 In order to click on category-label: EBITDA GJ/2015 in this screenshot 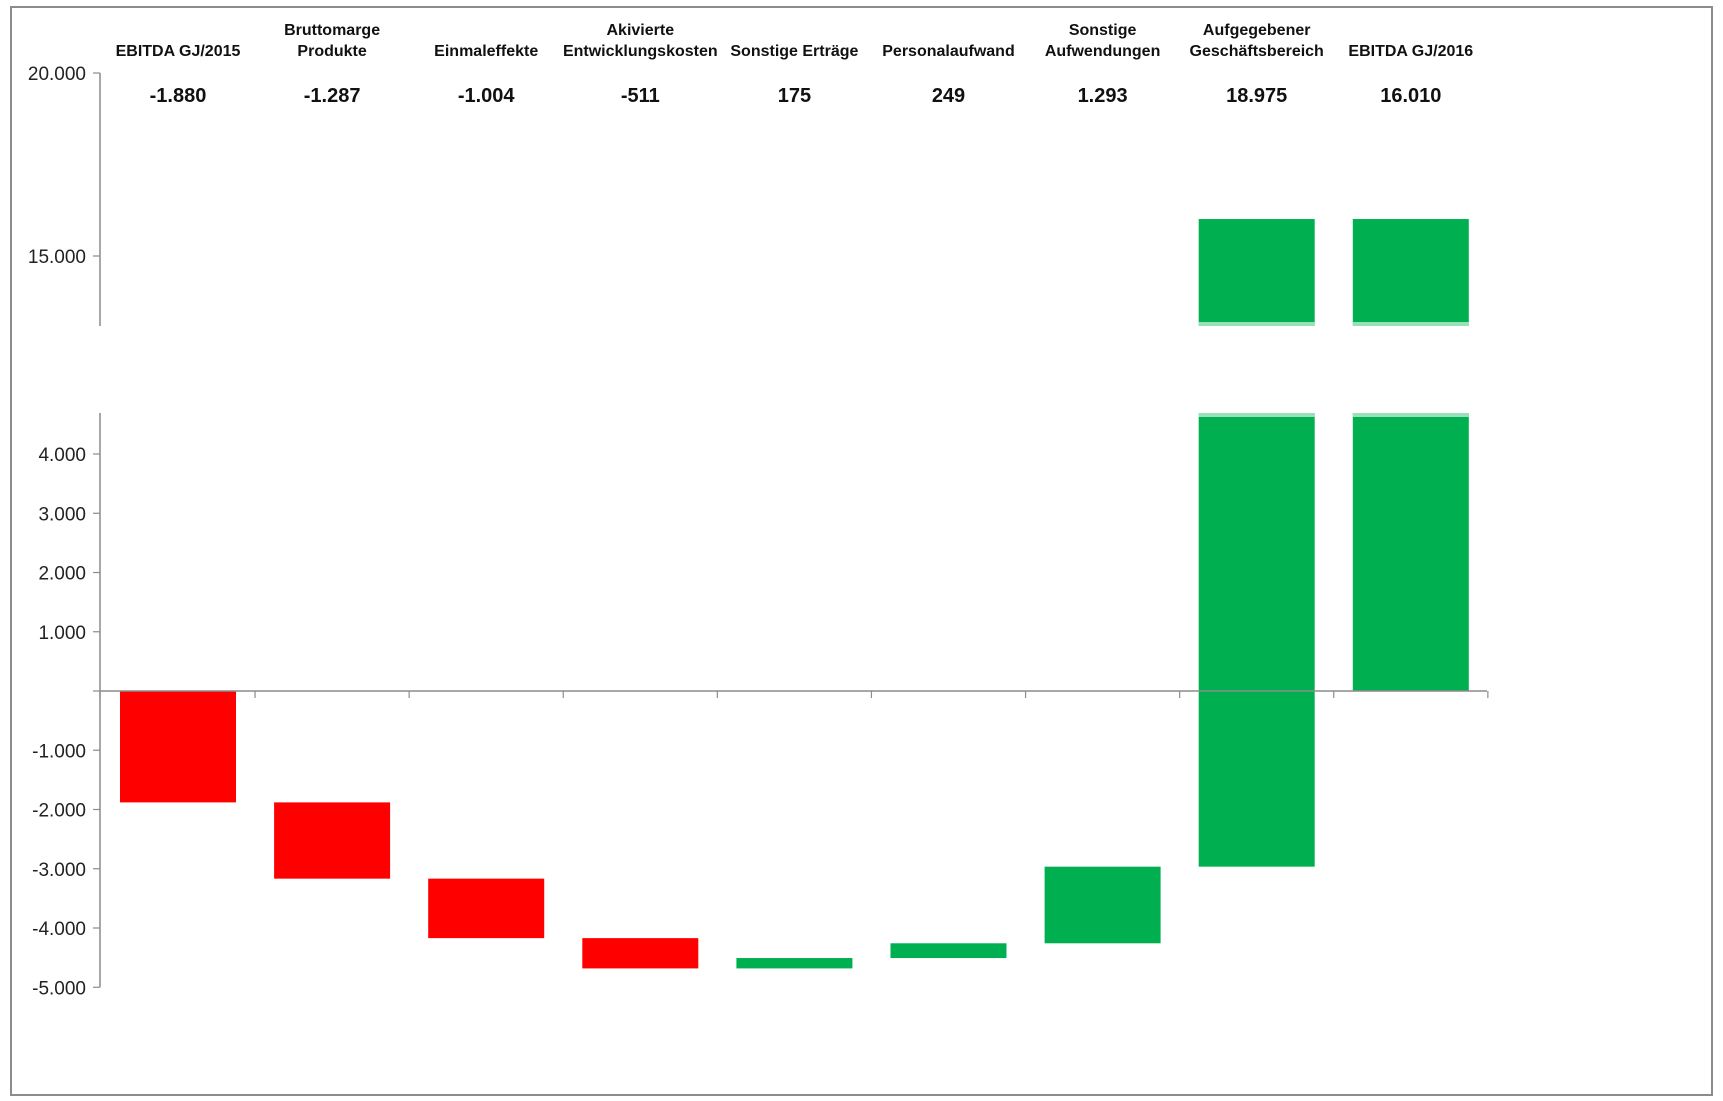, I will do `click(178, 51)`.